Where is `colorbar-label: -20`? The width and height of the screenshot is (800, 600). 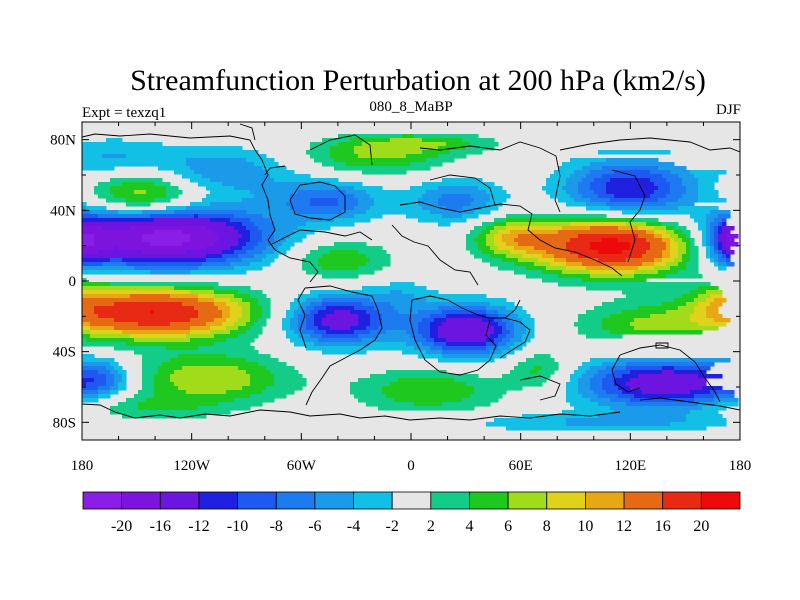
colorbar-label: -20 is located at coordinates (121, 526).